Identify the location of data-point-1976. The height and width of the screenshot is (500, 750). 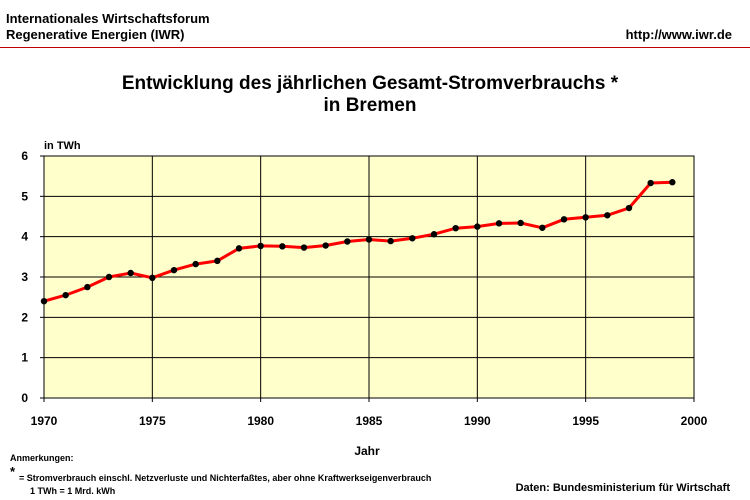
(174, 270).